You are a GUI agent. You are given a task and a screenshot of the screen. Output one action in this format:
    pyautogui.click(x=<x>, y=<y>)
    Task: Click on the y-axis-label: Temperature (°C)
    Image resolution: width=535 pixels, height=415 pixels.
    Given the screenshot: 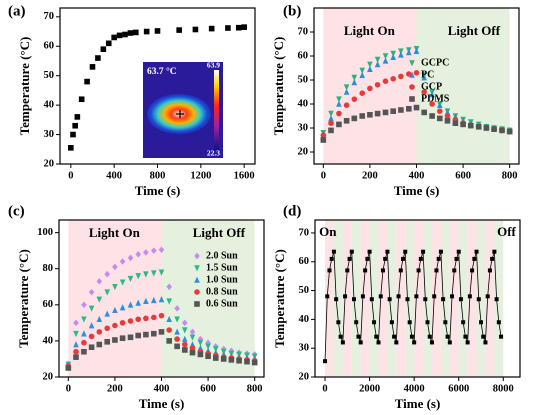 What is the action you would take?
    pyautogui.click(x=24, y=86)
    